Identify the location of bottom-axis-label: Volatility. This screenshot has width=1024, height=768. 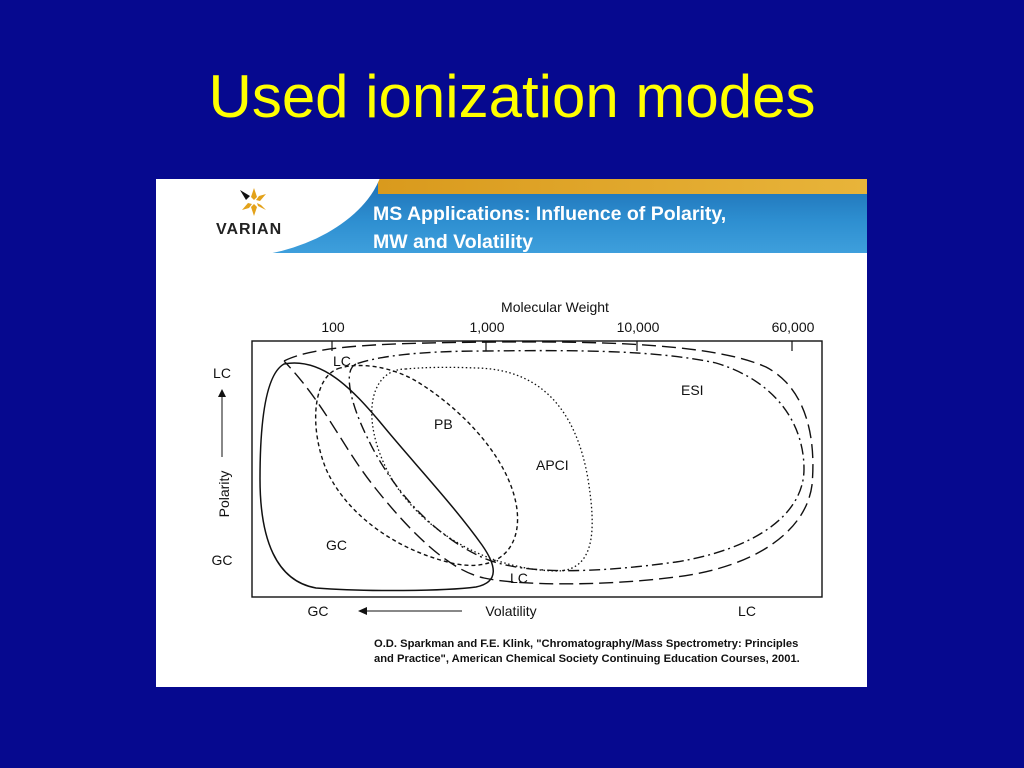
(510, 611).